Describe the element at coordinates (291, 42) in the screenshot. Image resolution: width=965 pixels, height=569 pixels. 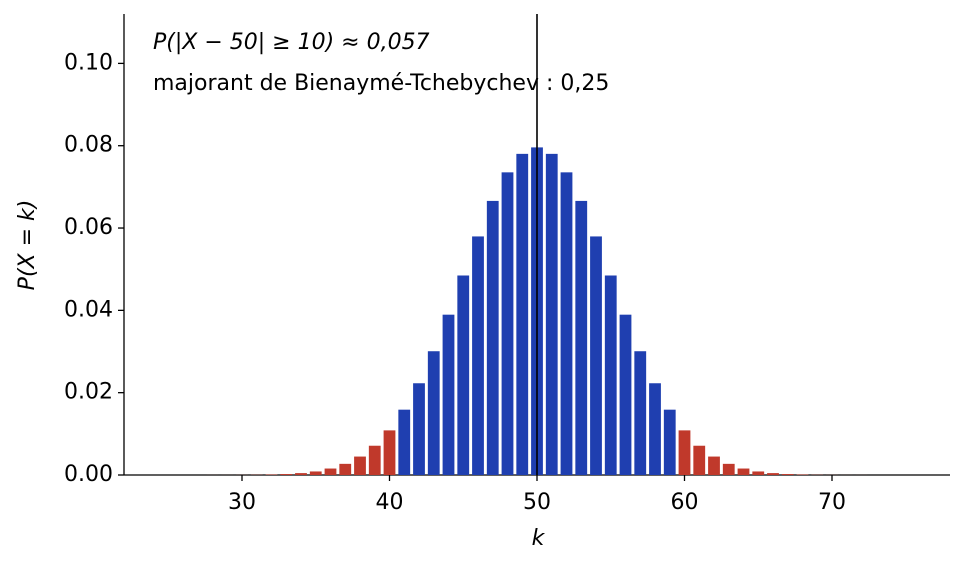
I see `annotation: P(|X − 50| ≥ 10) ≈ 0,057` at that location.